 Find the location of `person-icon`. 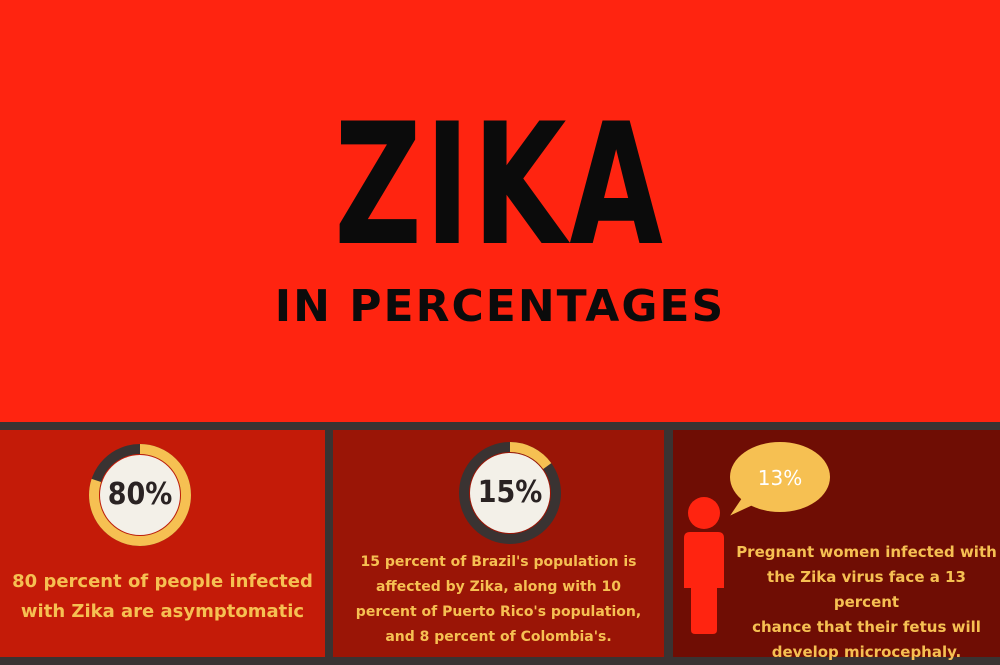

person-icon is located at coordinates (704, 565).